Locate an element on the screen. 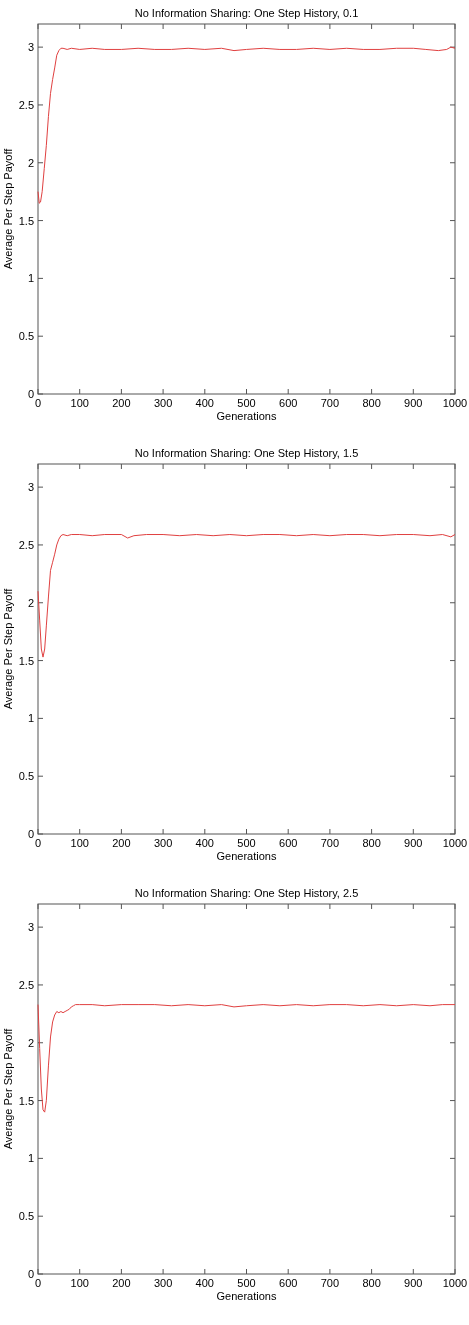 This screenshot has width=469, height=1325. chart-title: No Information Sharing: One Step History, 0.1 is located at coordinates (246, 13).